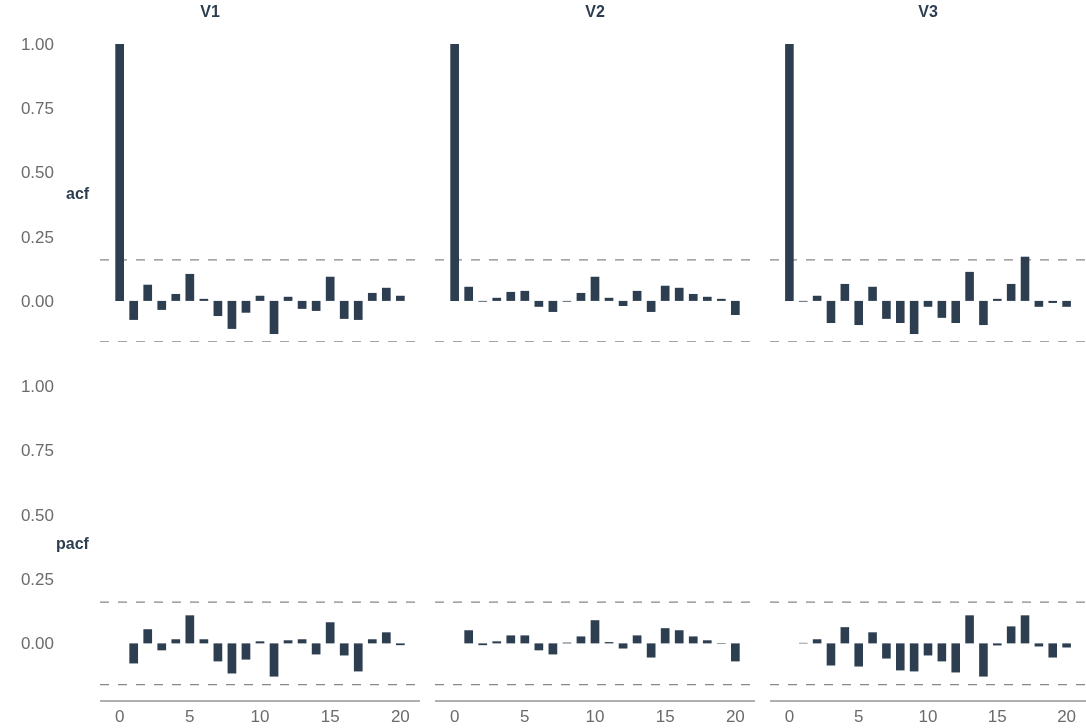 This screenshot has width=1086, height=728. What do you see at coordinates (210, 12) in the screenshot?
I see `chart-title: V1` at bounding box center [210, 12].